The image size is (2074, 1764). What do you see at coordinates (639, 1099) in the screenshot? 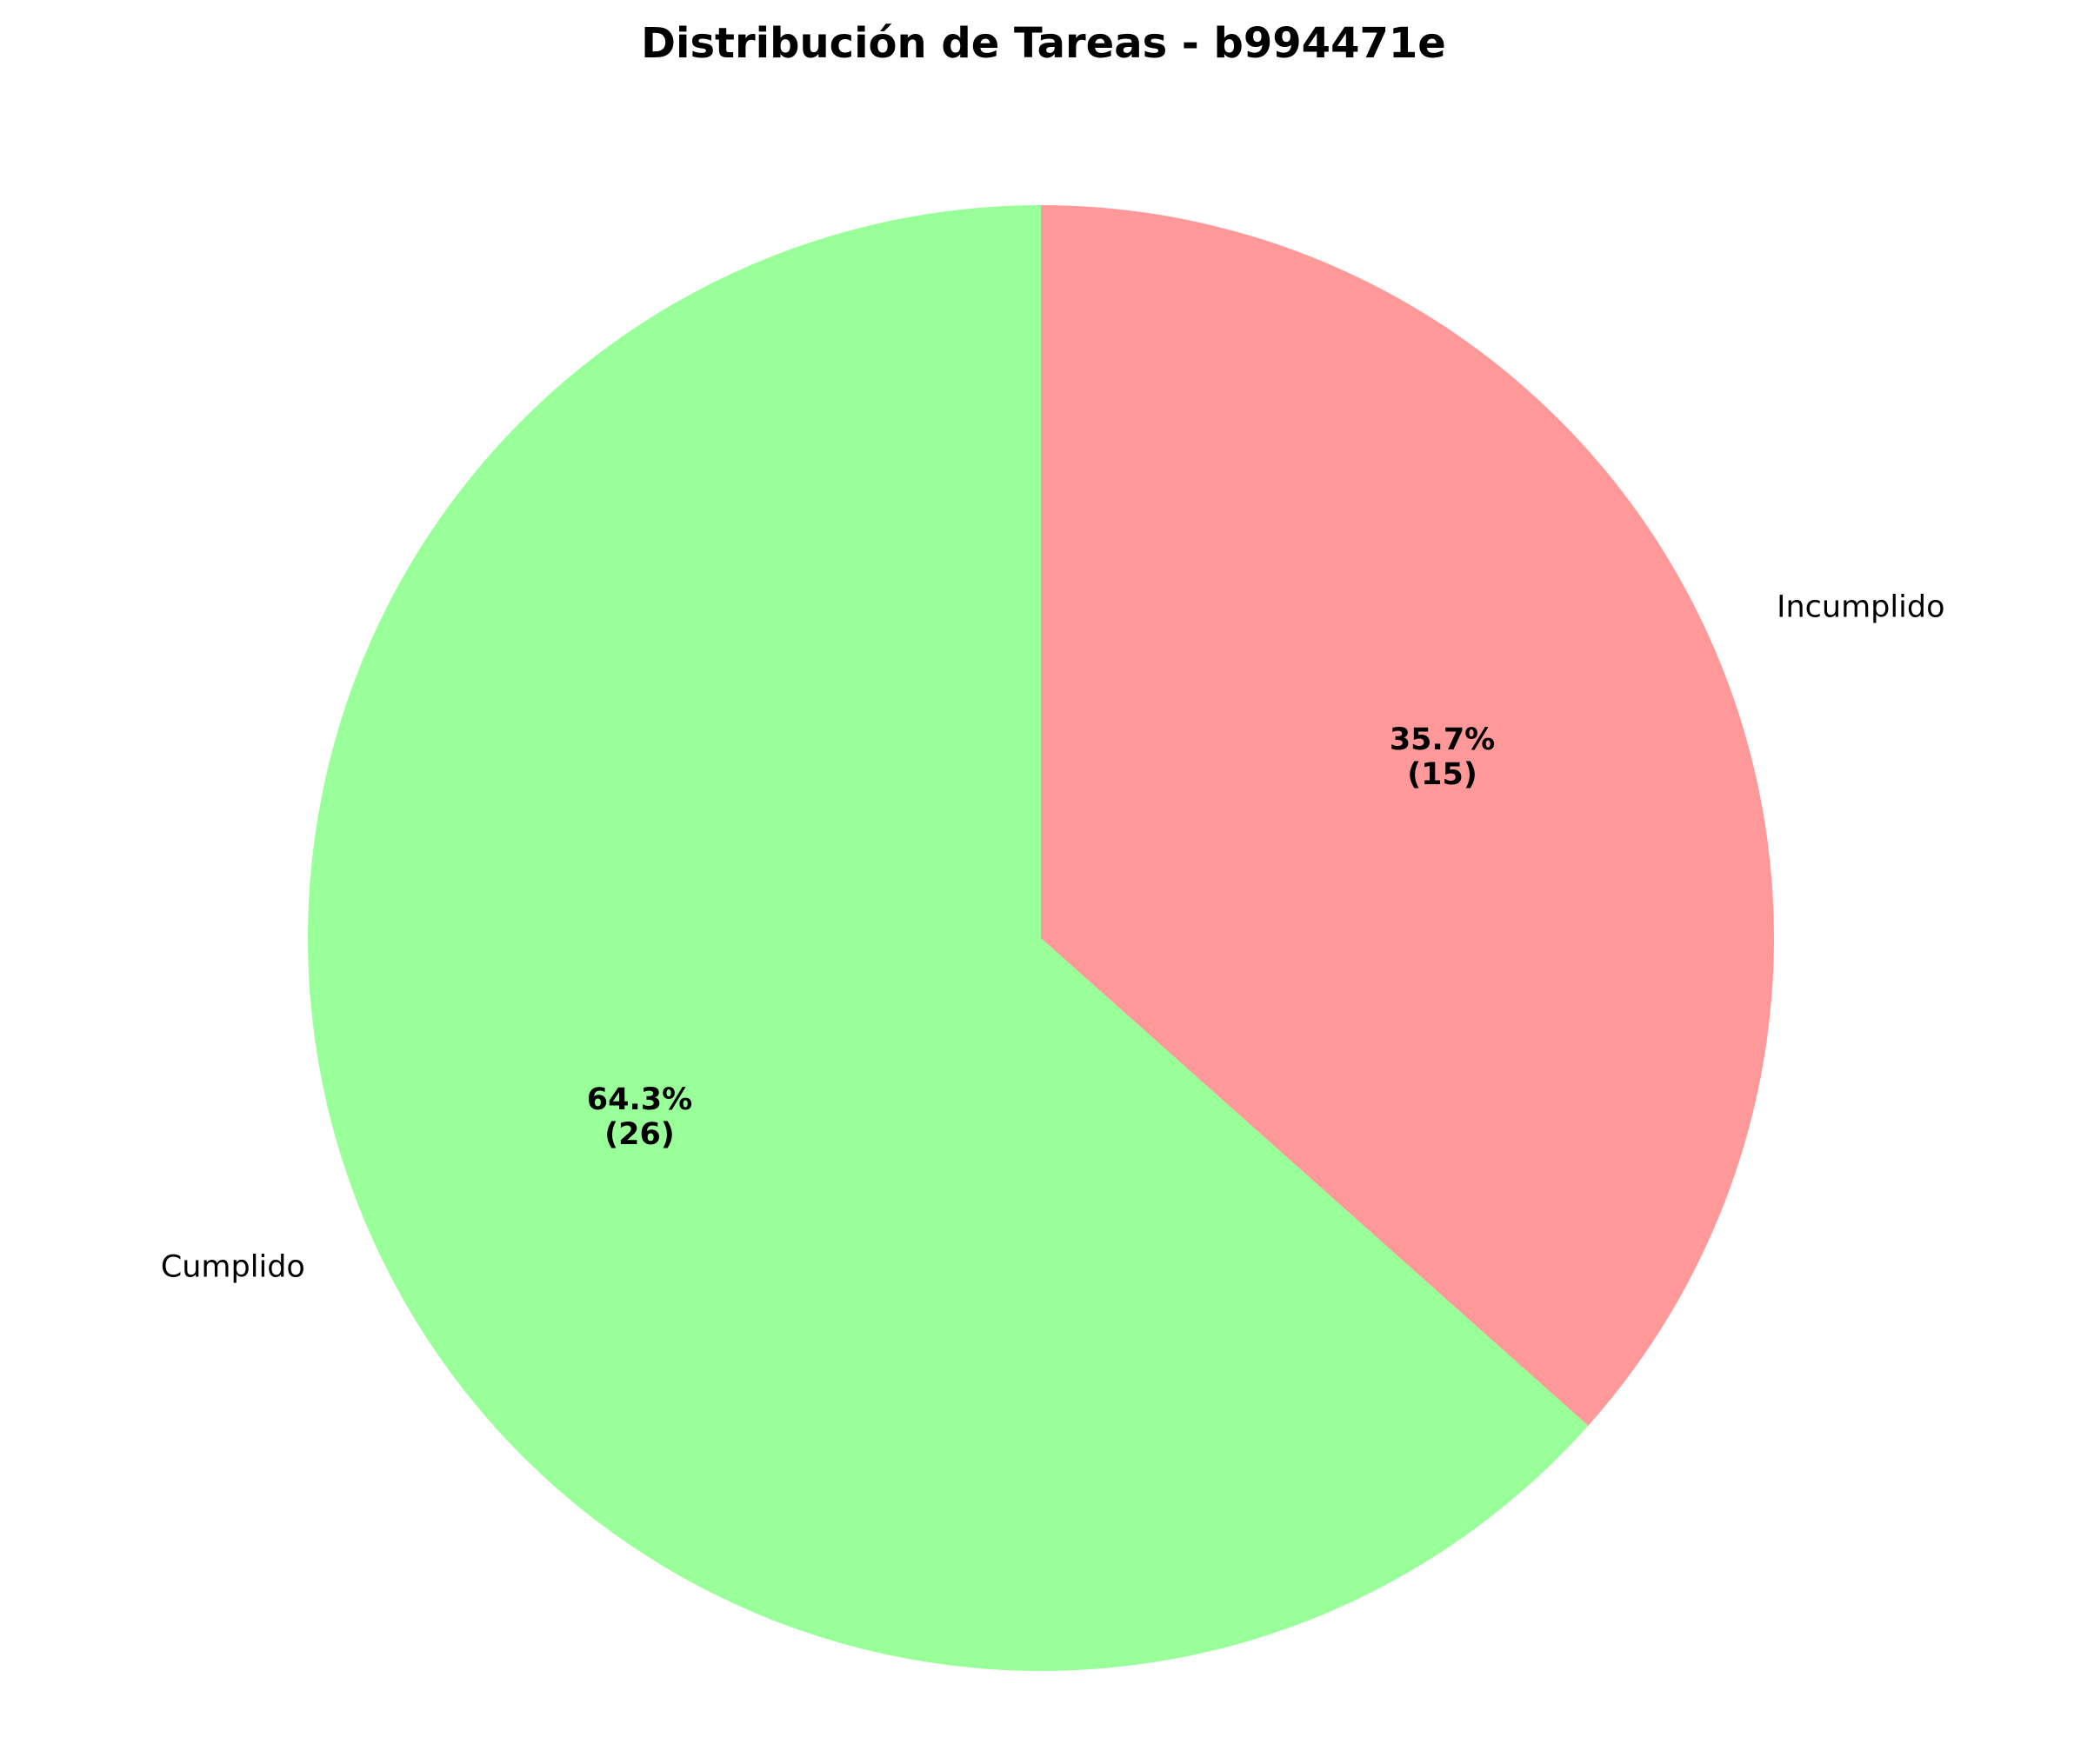
I see `percent-label-cumplido: 64.3%` at bounding box center [639, 1099].